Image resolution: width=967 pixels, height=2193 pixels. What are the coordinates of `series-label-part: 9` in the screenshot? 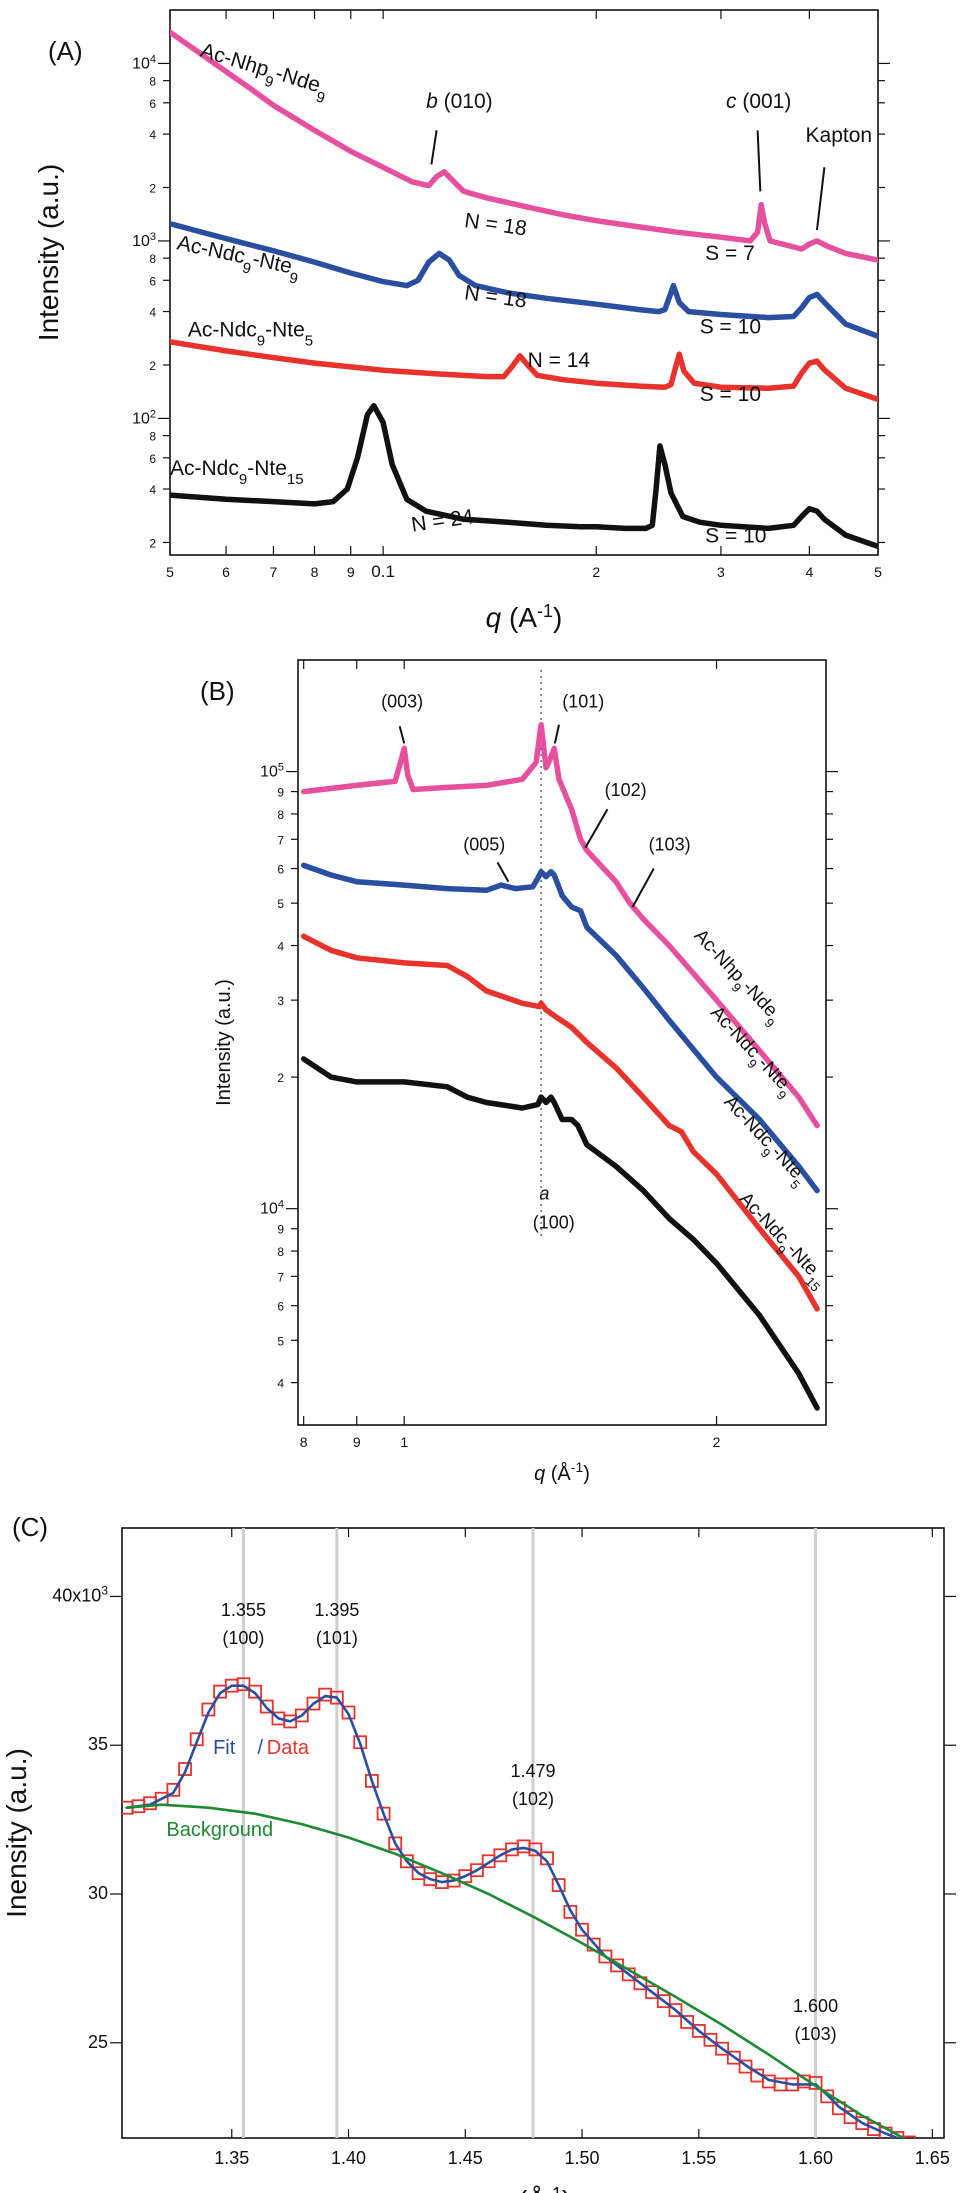 It's located at (247, 268).